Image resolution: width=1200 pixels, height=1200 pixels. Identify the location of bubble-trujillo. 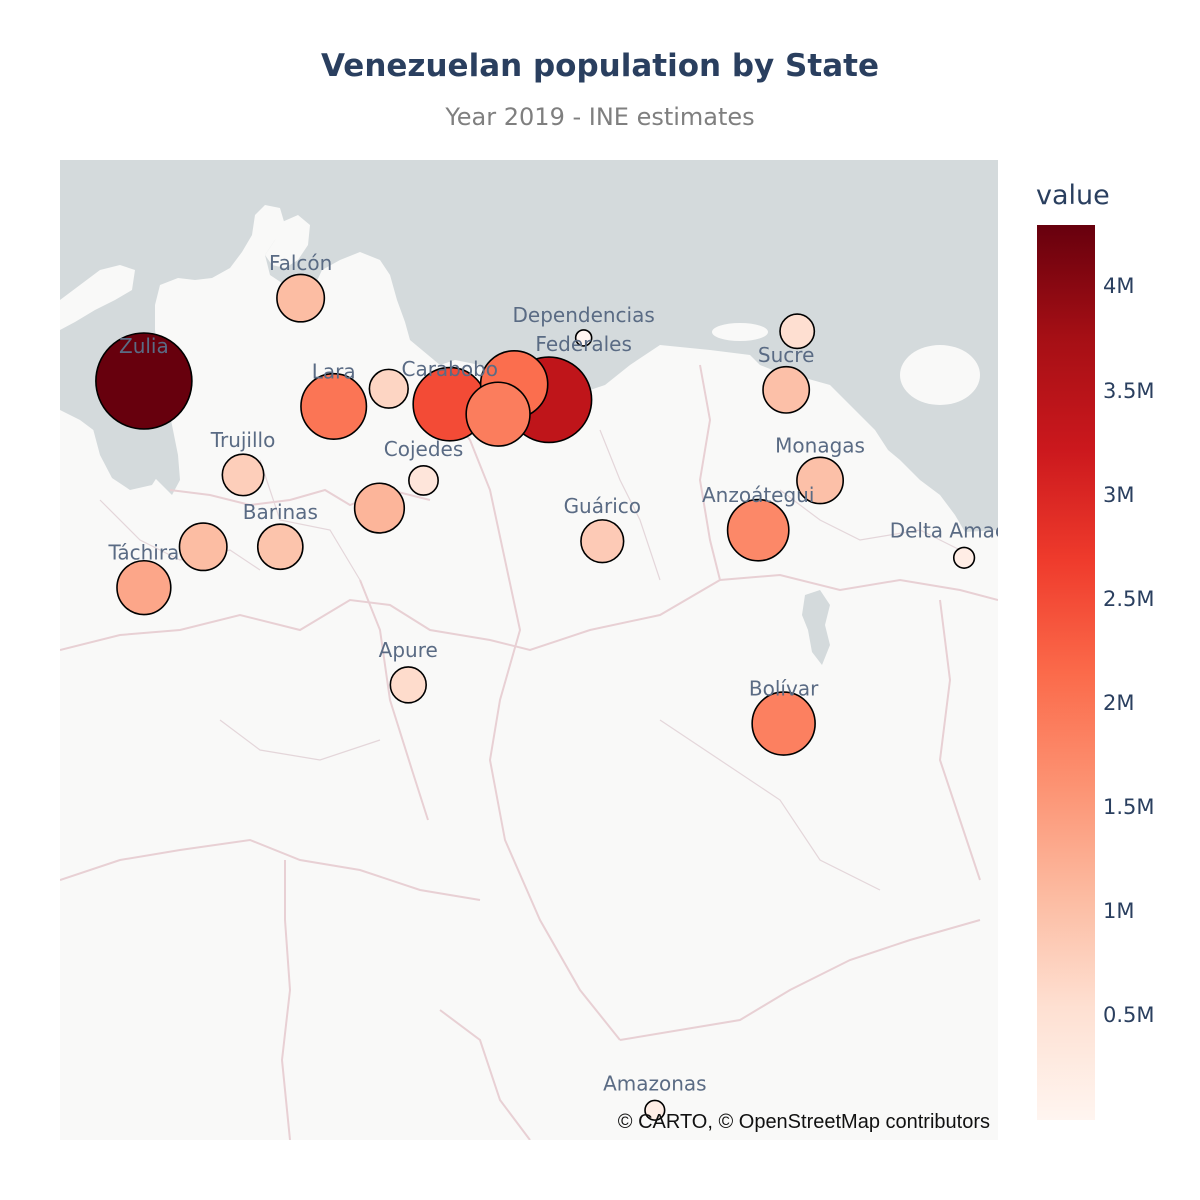
(243, 475).